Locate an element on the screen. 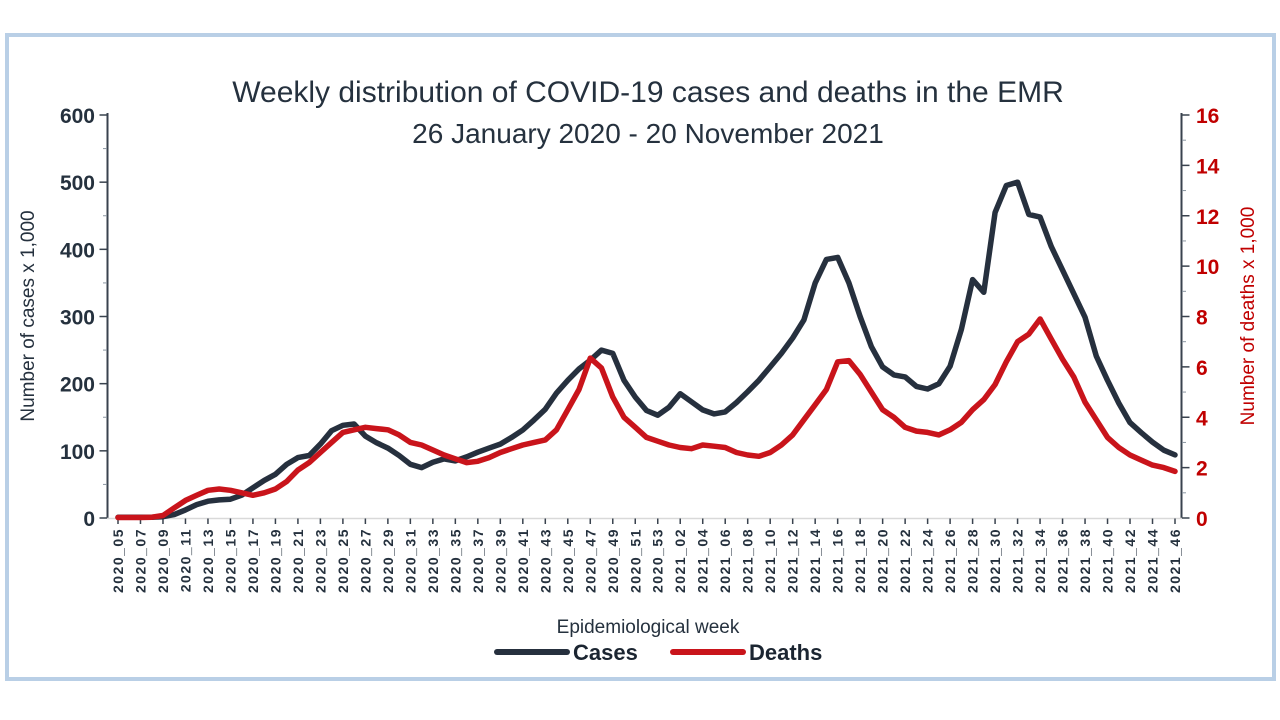 The image size is (1280, 720). x-tick-label: 2021_32 is located at coordinates (1018, 560).